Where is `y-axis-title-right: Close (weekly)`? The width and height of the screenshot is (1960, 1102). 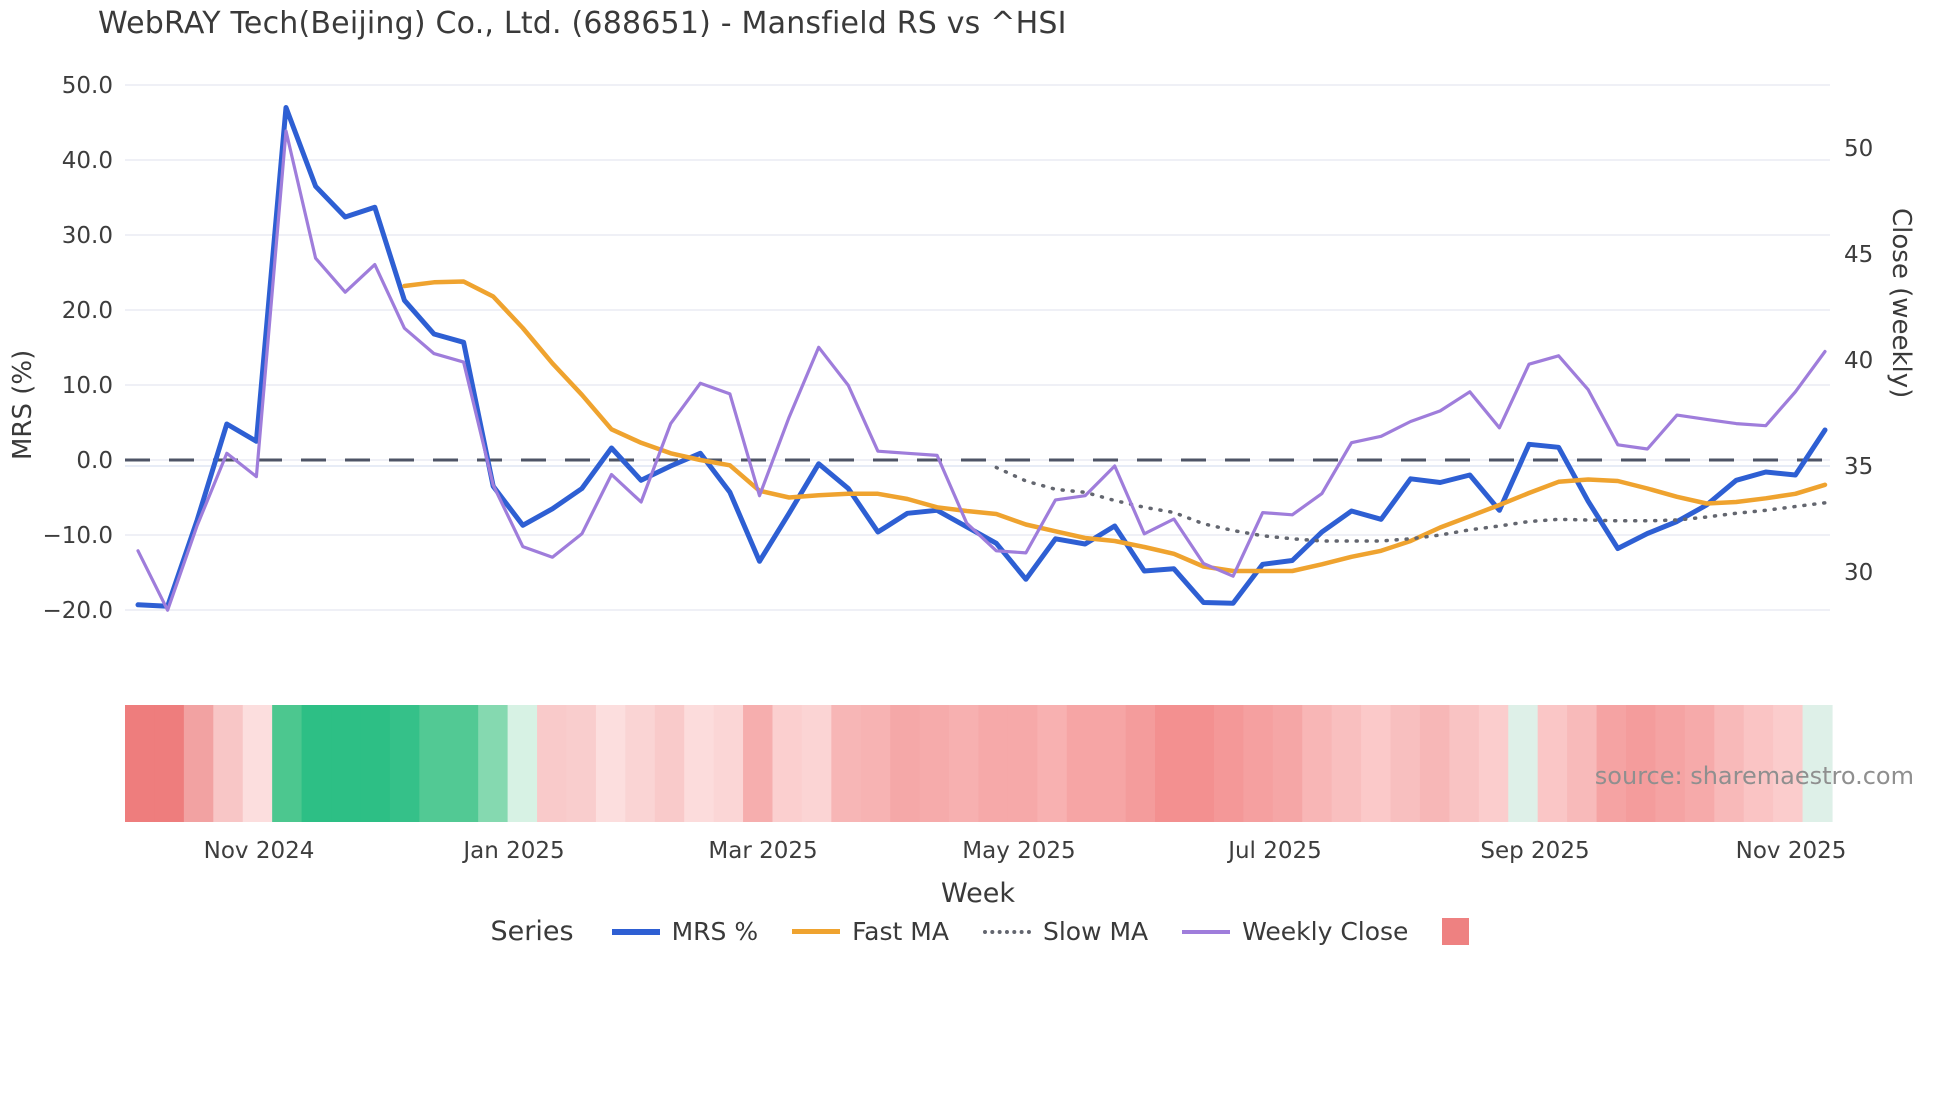
y-axis-title-right: Close (weekly) is located at coordinates (1901, 303).